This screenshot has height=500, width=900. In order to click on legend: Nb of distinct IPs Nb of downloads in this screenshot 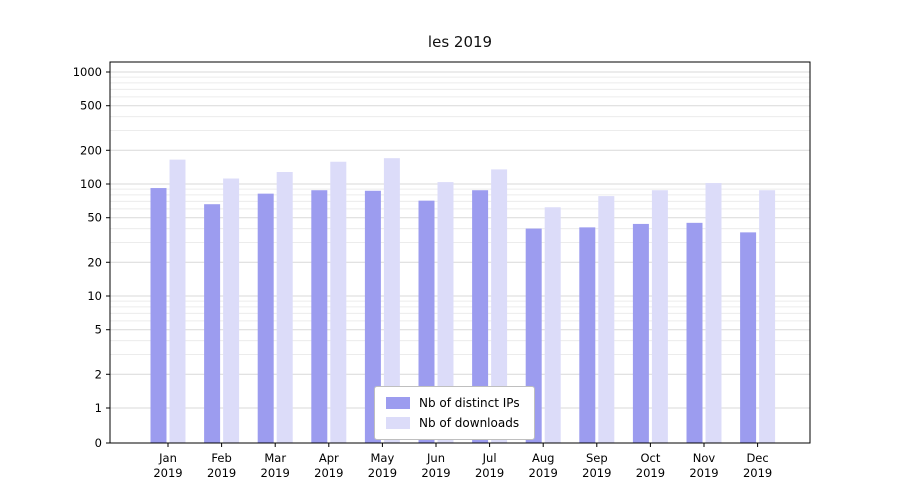, I will do `click(454, 413)`.